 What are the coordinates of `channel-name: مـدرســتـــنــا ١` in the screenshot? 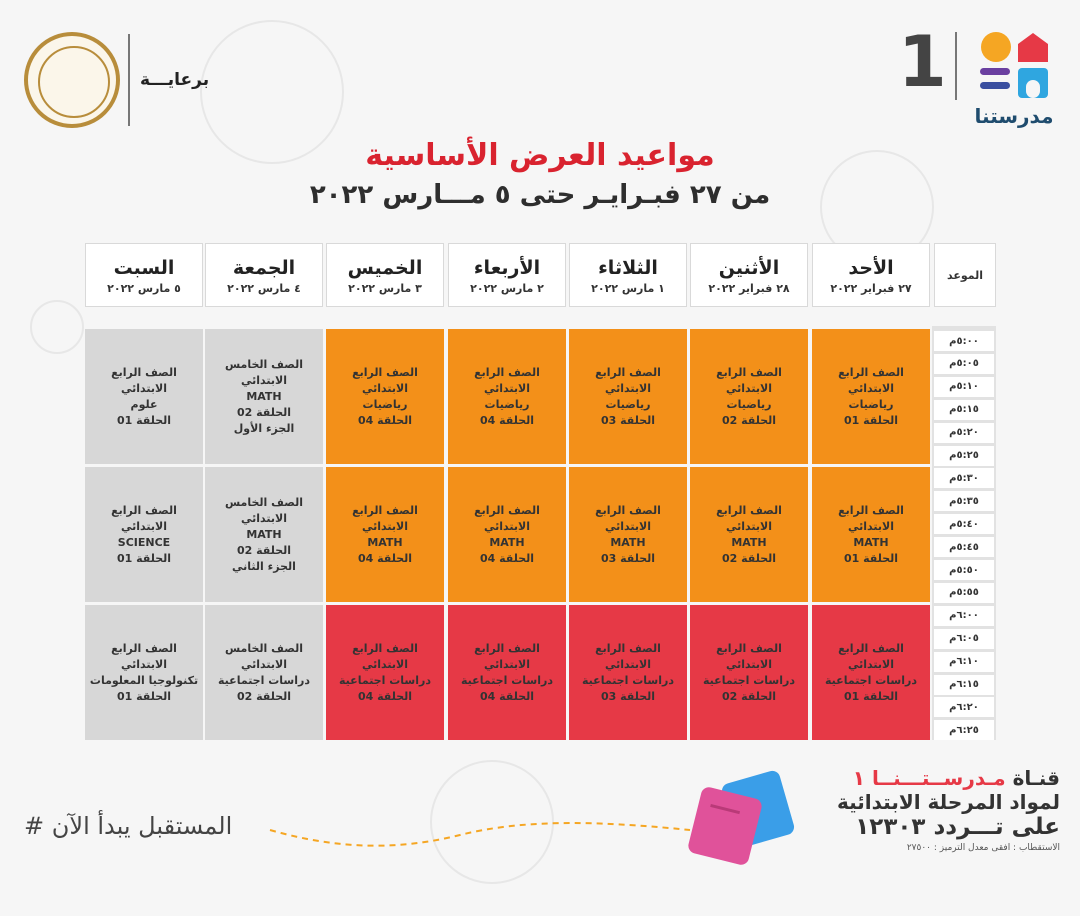 It's located at (929, 778).